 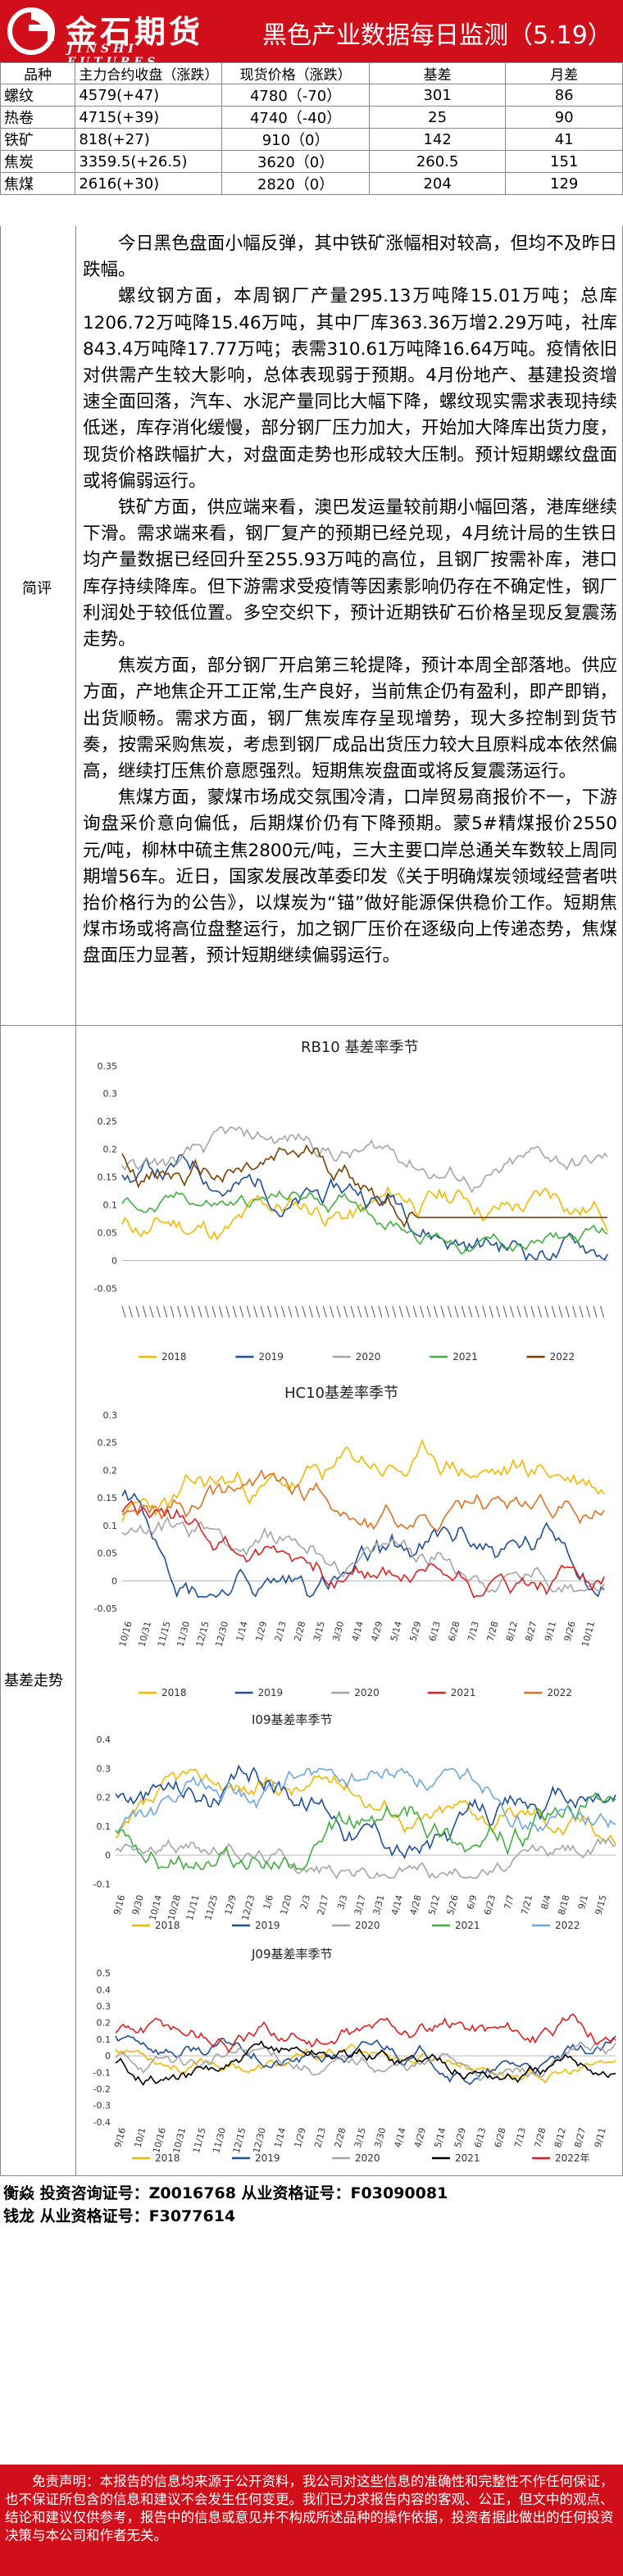 What do you see at coordinates (295, 183) in the screenshot?
I see `cell-spot: 2820（0）` at bounding box center [295, 183].